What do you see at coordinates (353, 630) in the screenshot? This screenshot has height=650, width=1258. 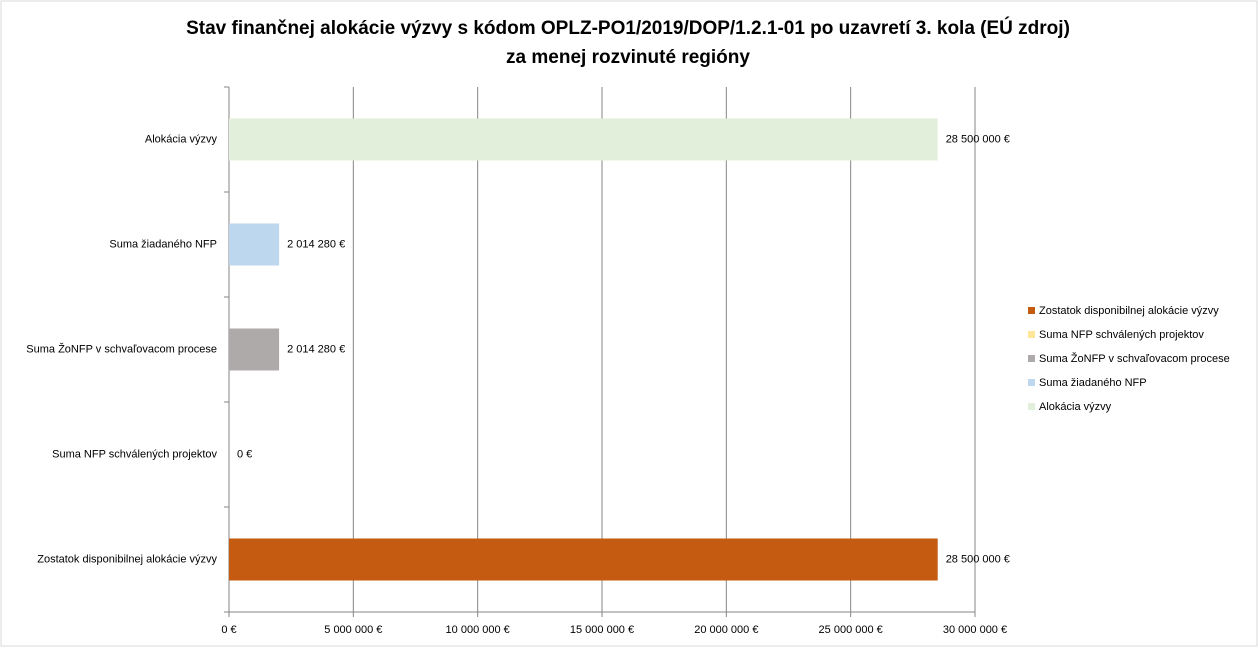 I see `x-tick-label: 5 000 000 €` at bounding box center [353, 630].